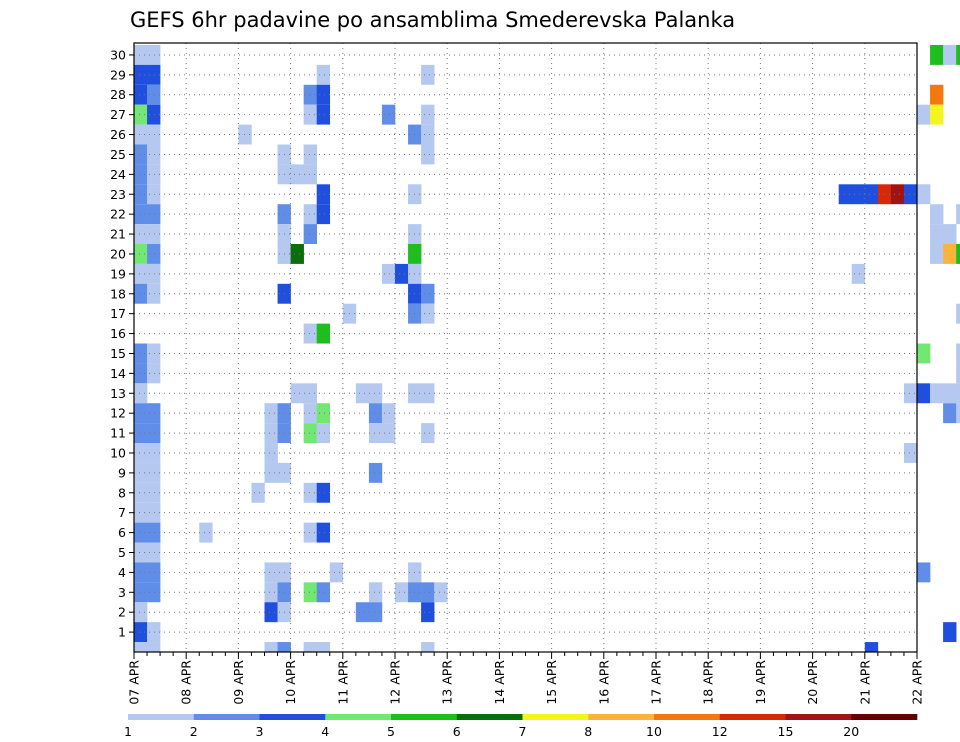 The height and width of the screenshot is (742, 960). Describe the element at coordinates (551, 682) in the screenshot. I see `x-tick-label: 15 APR` at that location.